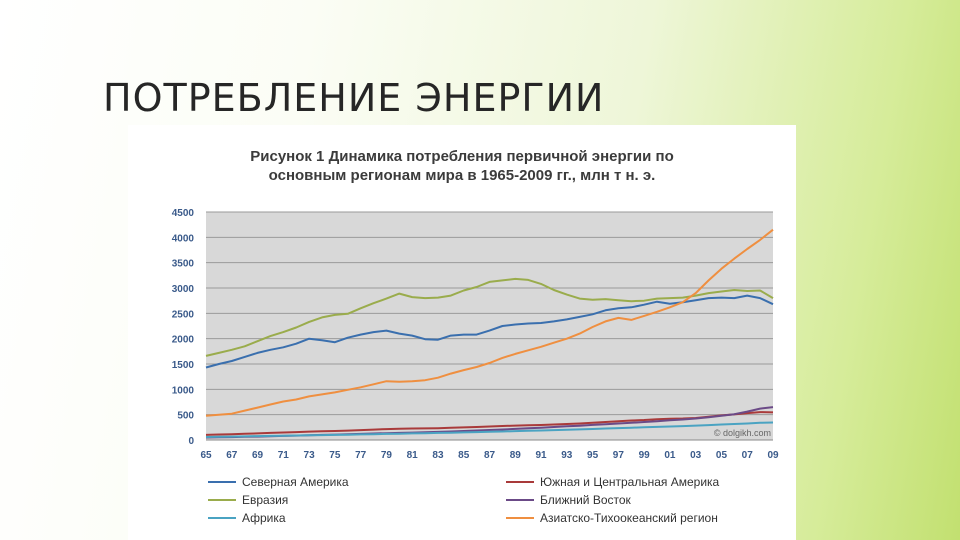  I want to click on x-tick-label: 97, so click(619, 455).